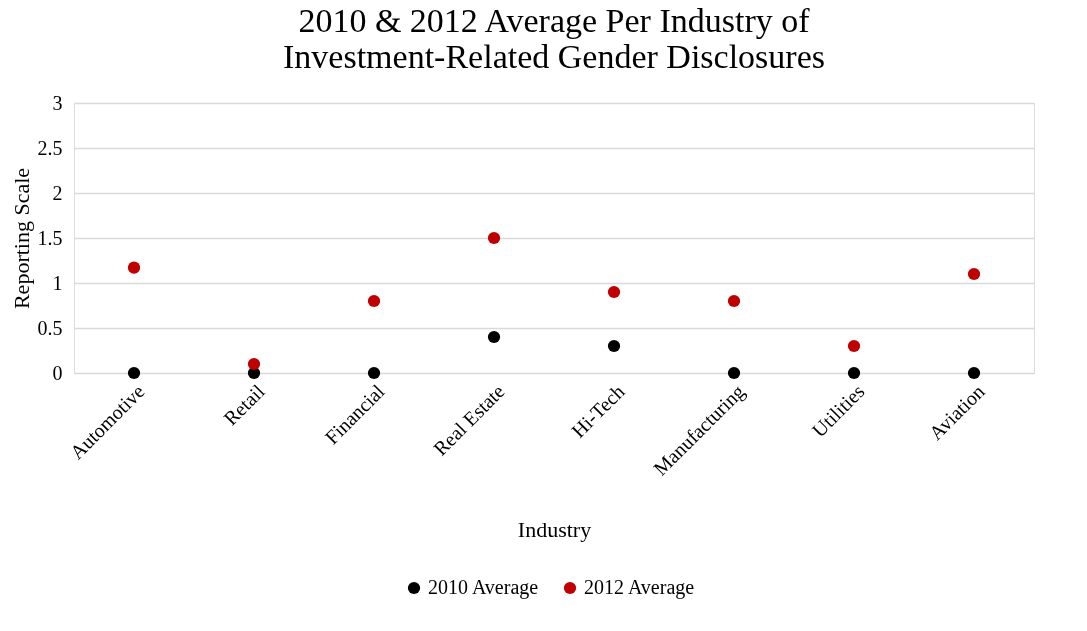 The image size is (1087, 631). Describe the element at coordinates (50, 327) in the screenshot. I see `y-tick-label: 0.5` at that location.